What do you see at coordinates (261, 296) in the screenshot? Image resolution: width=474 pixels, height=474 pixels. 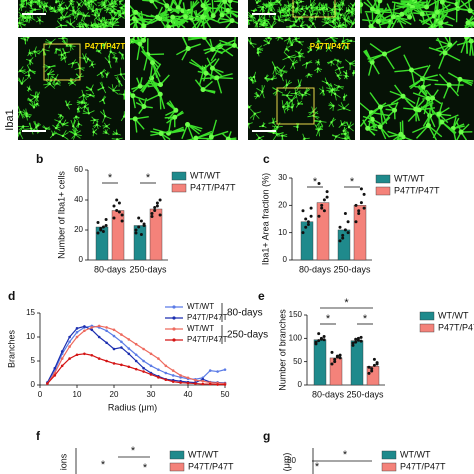 I see `panel-letter: e` at bounding box center [261, 296].